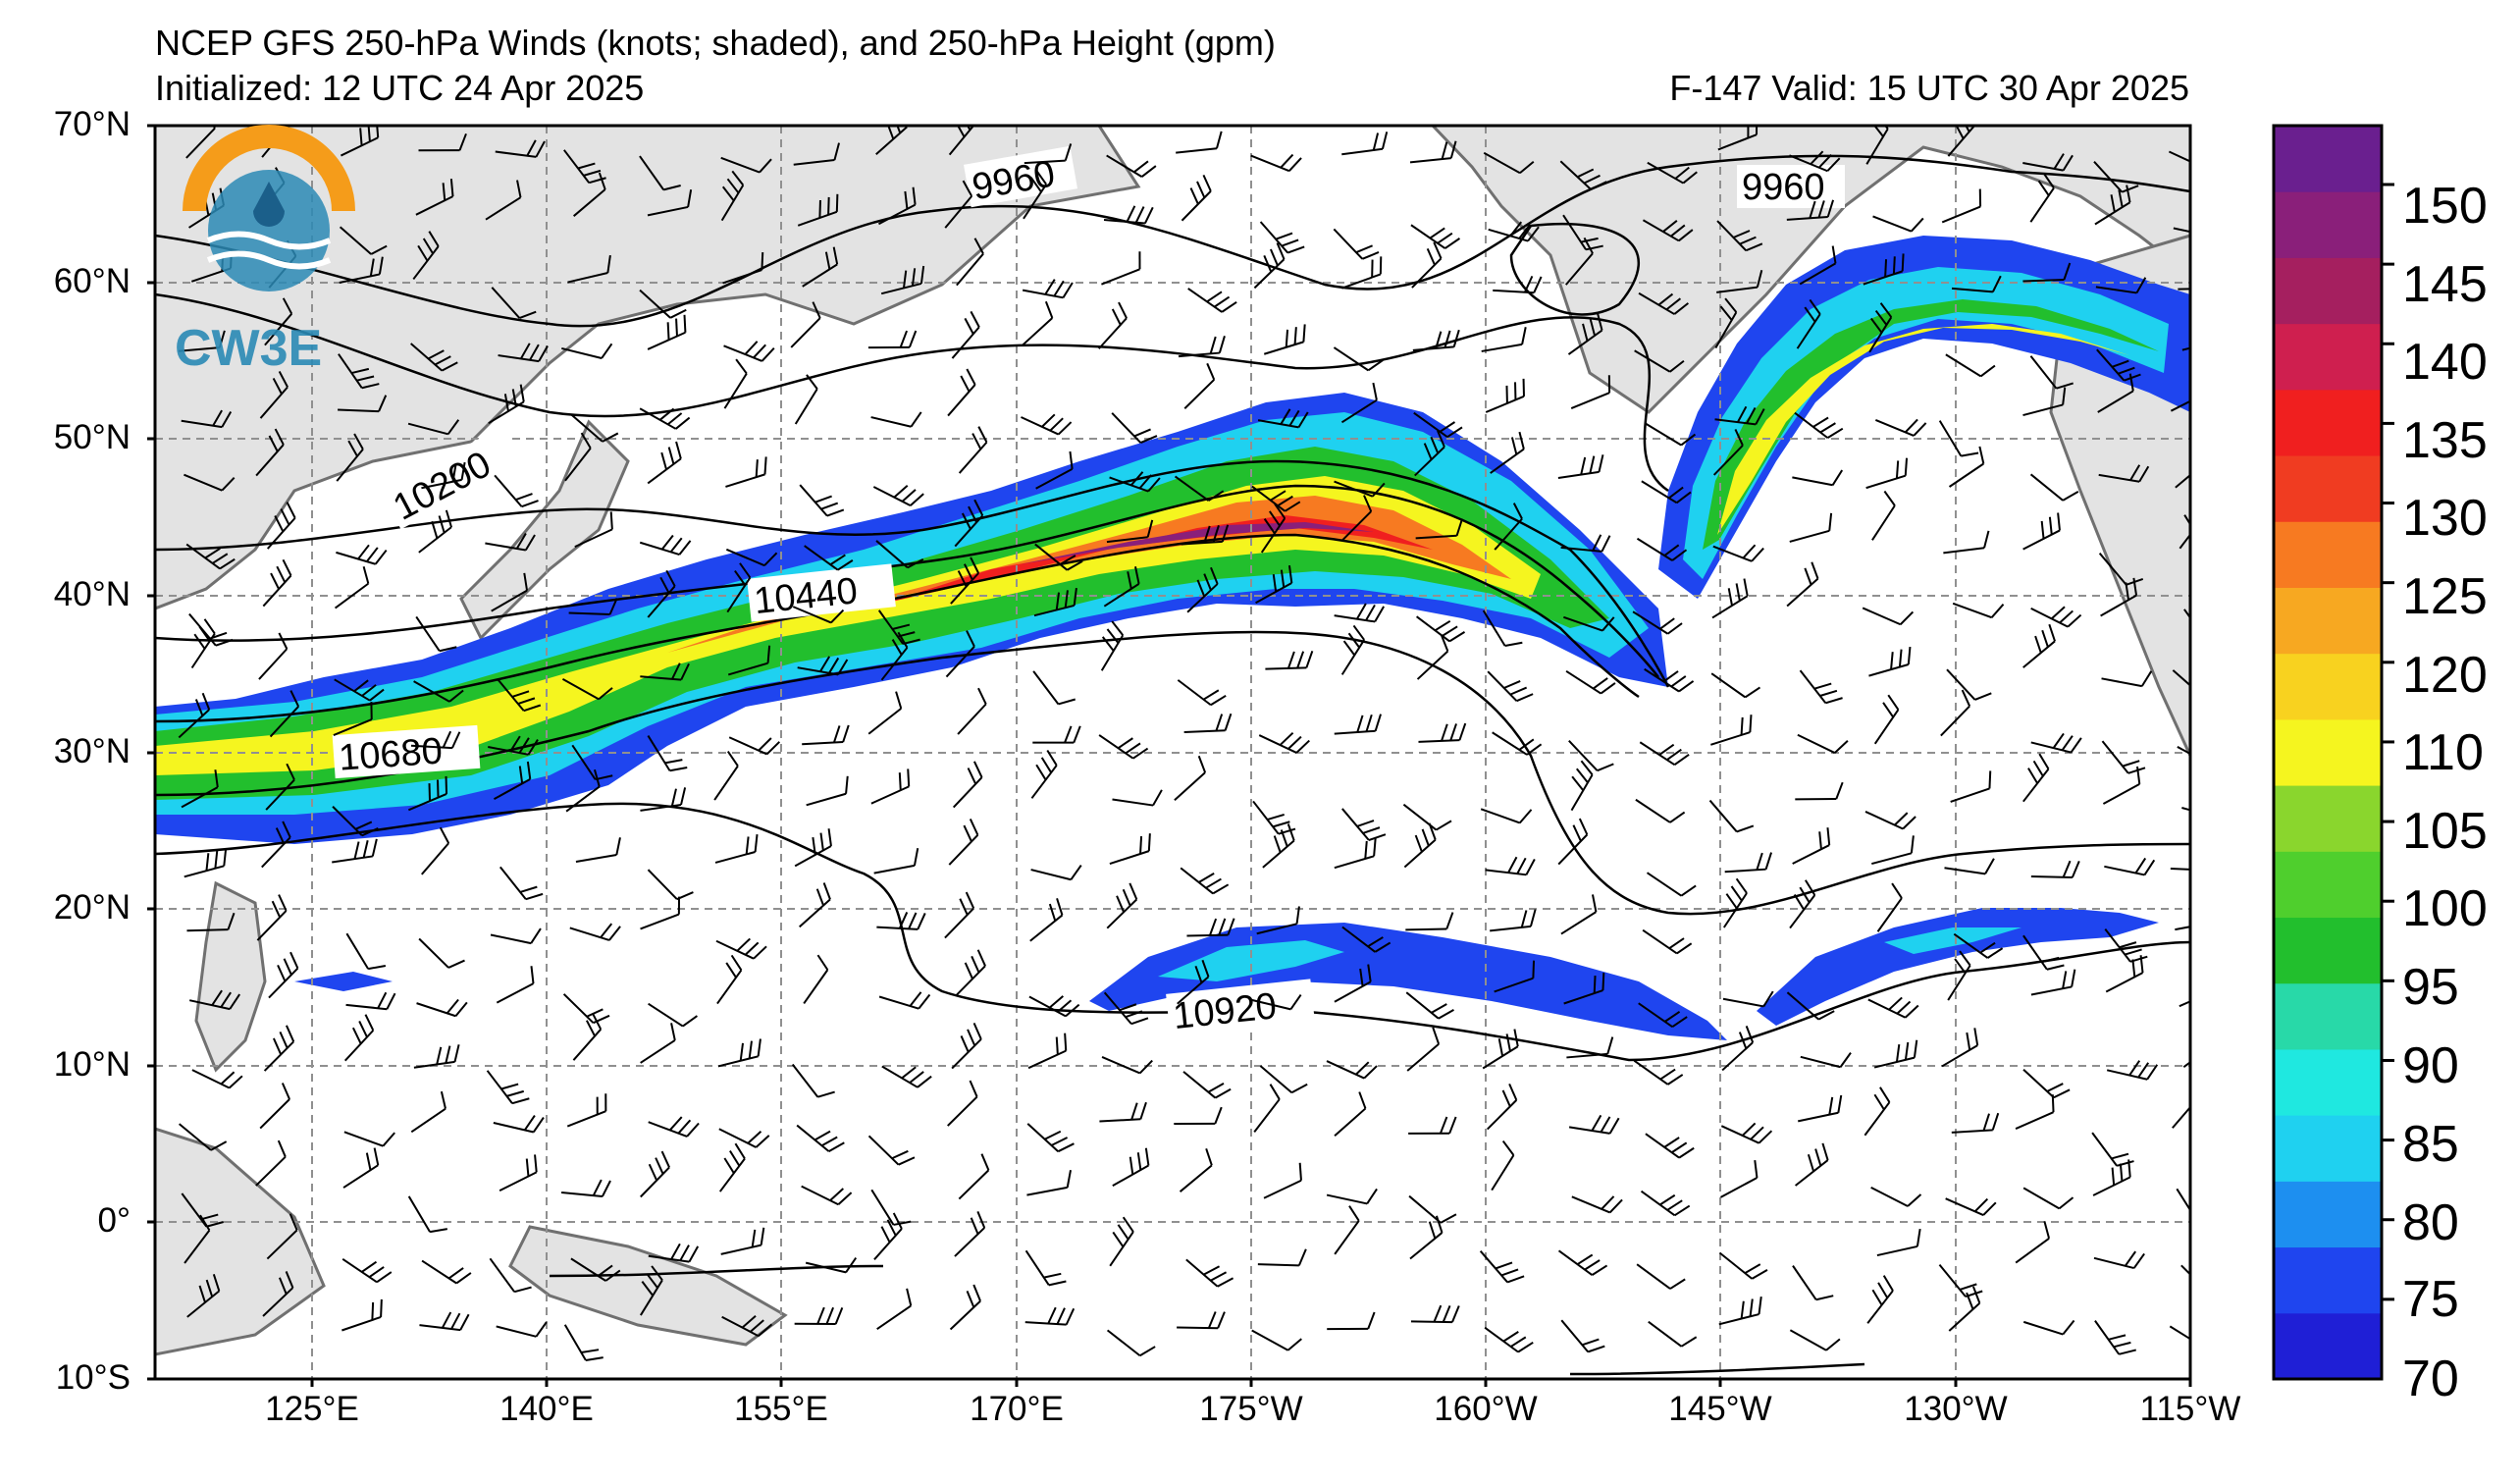 Image resolution: width=2520 pixels, height=1483 pixels. Describe the element at coordinates (1956, 1409) in the screenshot. I see `lon-label-130w: 130°W` at that location.